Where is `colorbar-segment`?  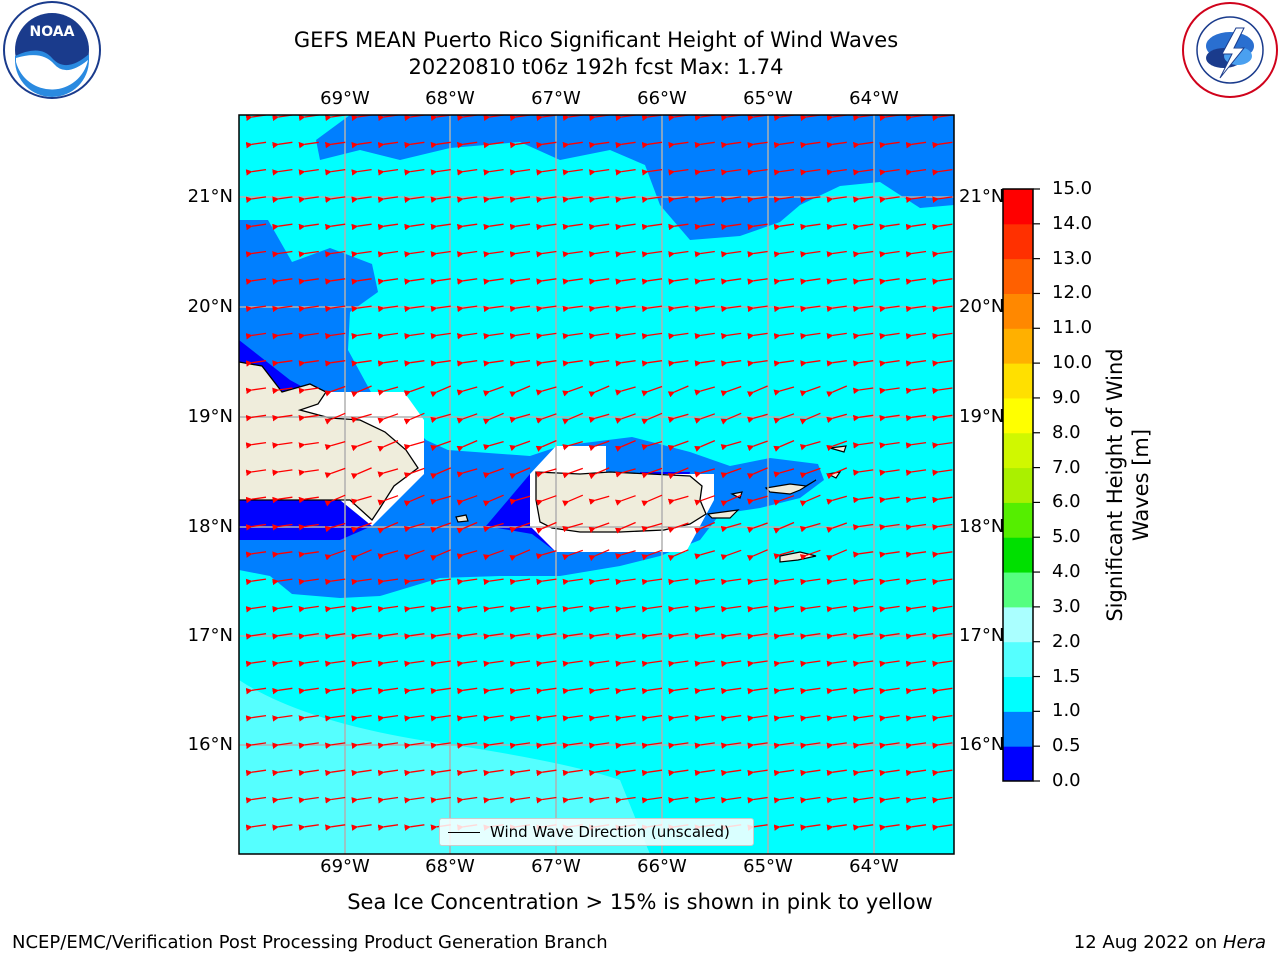
colorbar-segment is located at coordinates (1018, 485).